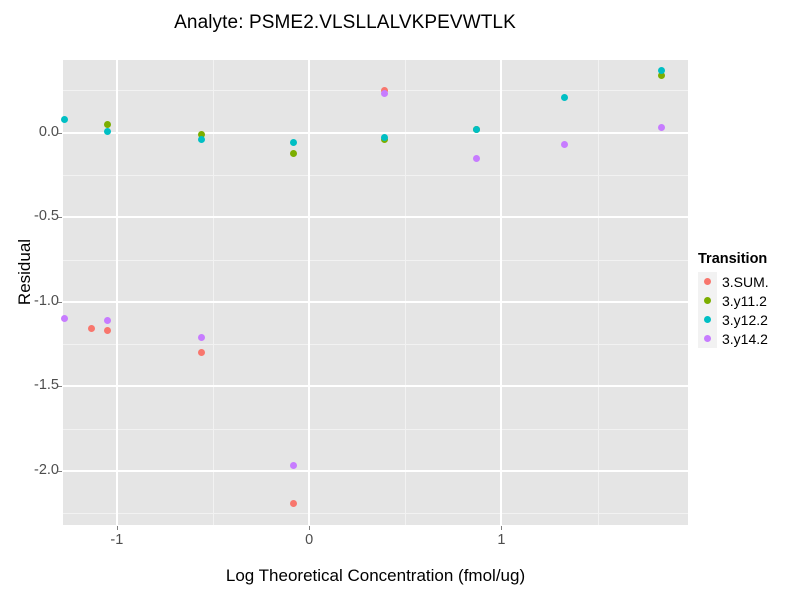 The image size is (800, 600). I want to click on legend-item-label: 3.y11.2, so click(744, 300).